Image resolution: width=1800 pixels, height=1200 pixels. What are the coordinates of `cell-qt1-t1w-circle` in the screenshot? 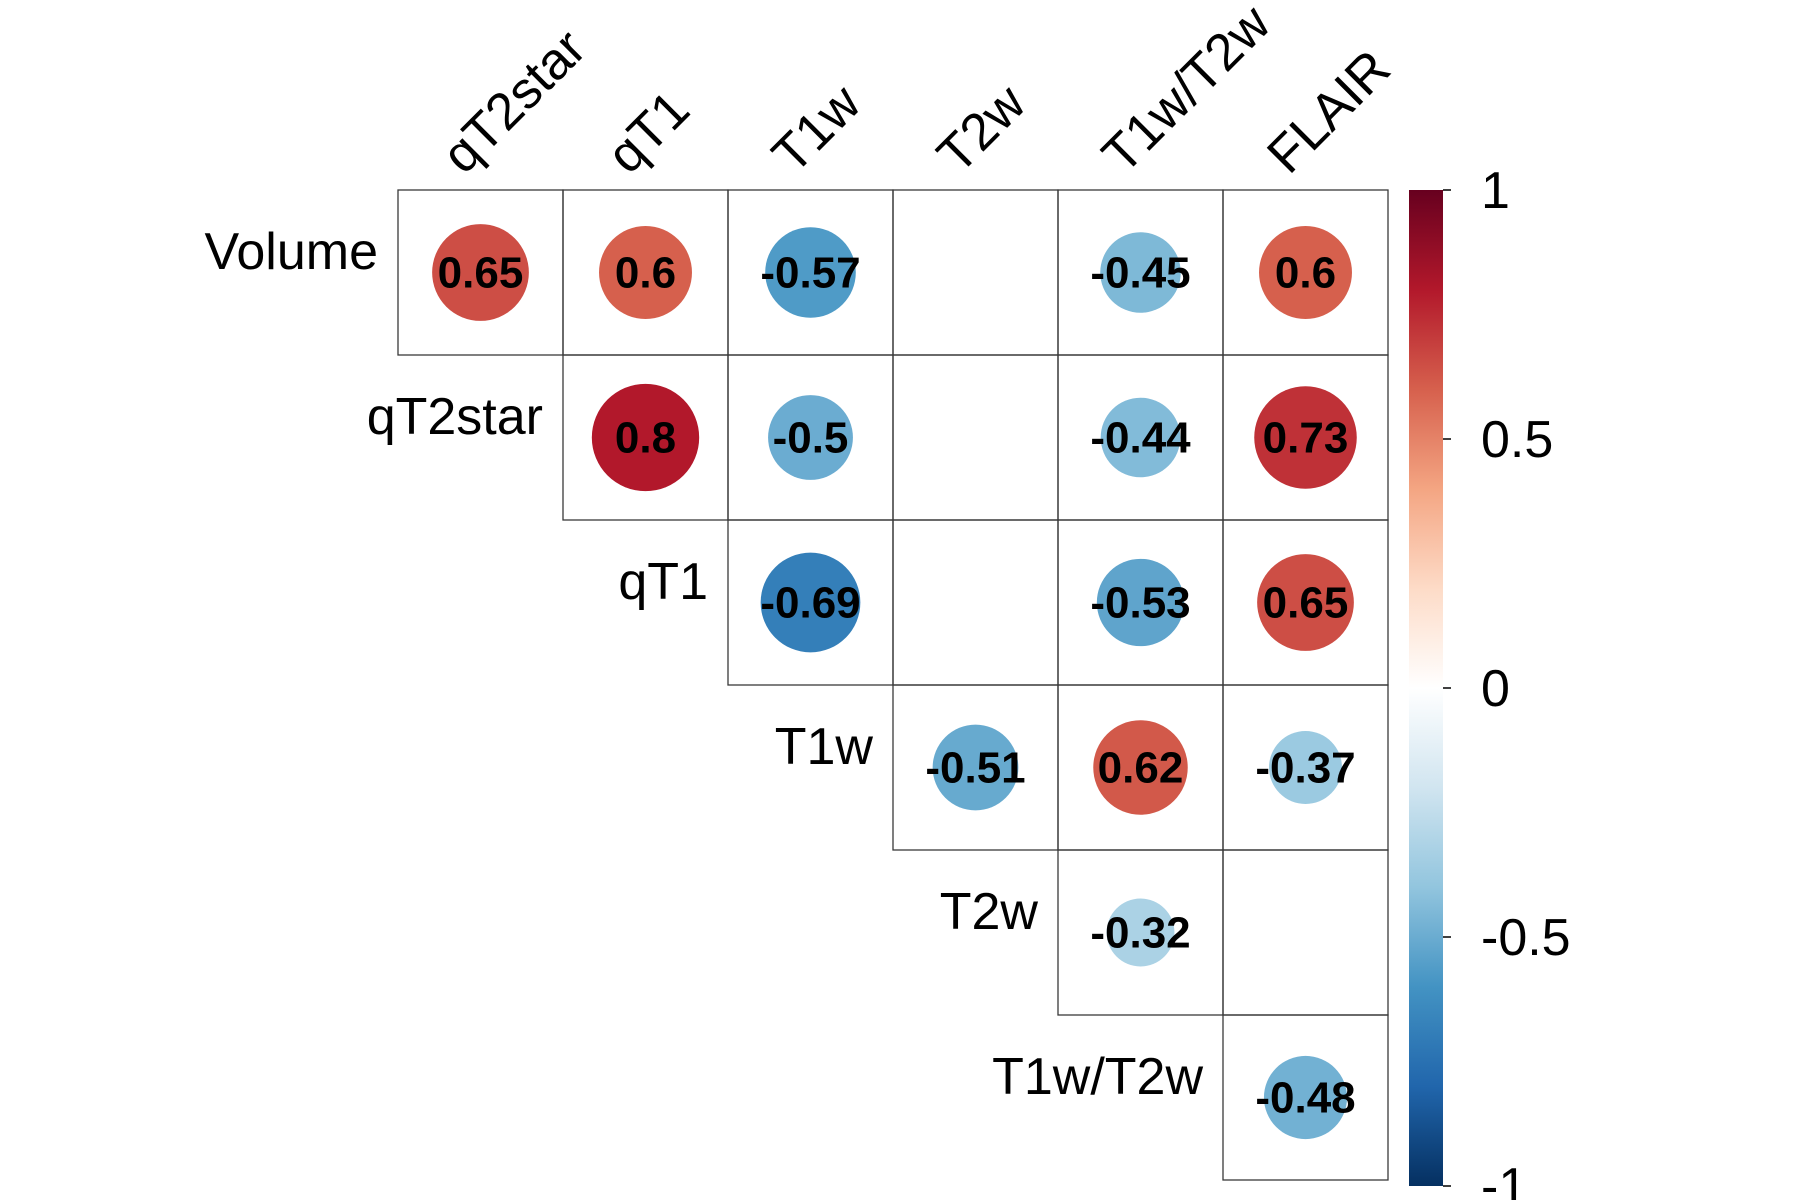 It's located at (810, 602).